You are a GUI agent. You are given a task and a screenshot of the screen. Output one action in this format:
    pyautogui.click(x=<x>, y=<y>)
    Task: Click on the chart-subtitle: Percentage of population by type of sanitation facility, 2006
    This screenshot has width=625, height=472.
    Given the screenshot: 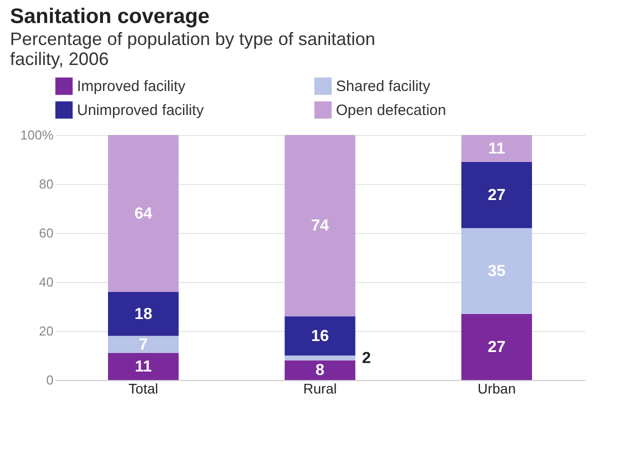 What is the action you would take?
    pyautogui.click(x=193, y=49)
    